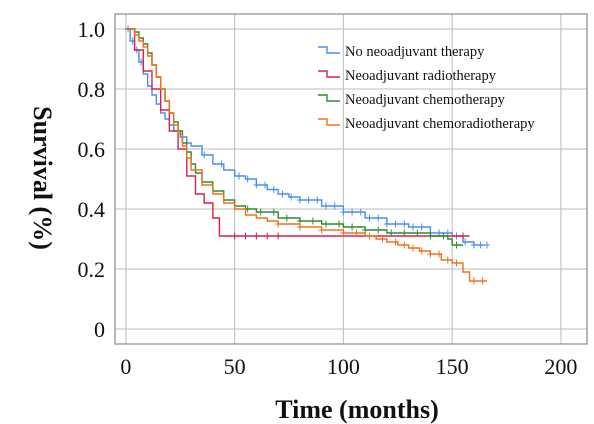 Image resolution: width=594 pixels, height=424 pixels. What do you see at coordinates (99, 329) in the screenshot?
I see `y-tick-label: 0` at bounding box center [99, 329].